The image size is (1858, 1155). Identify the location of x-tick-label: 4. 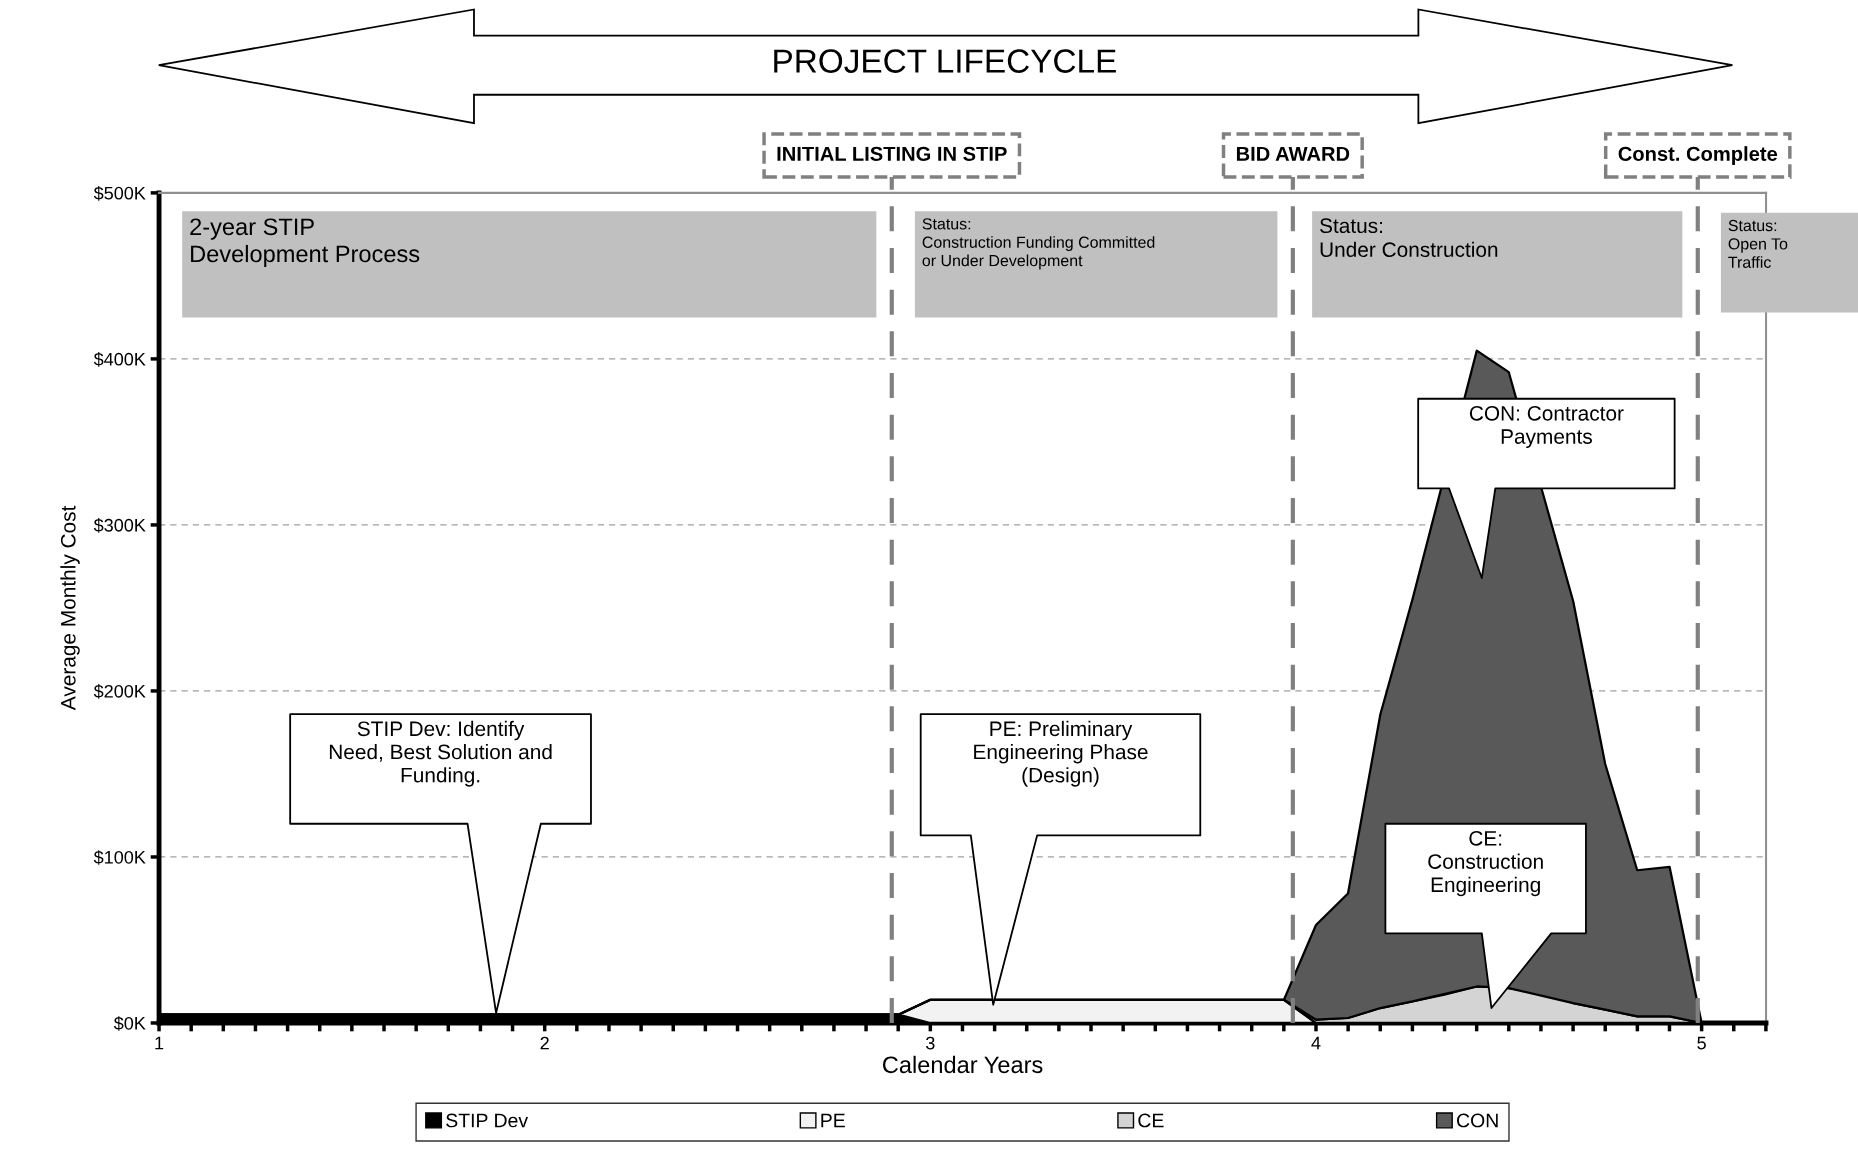
(1316, 1043).